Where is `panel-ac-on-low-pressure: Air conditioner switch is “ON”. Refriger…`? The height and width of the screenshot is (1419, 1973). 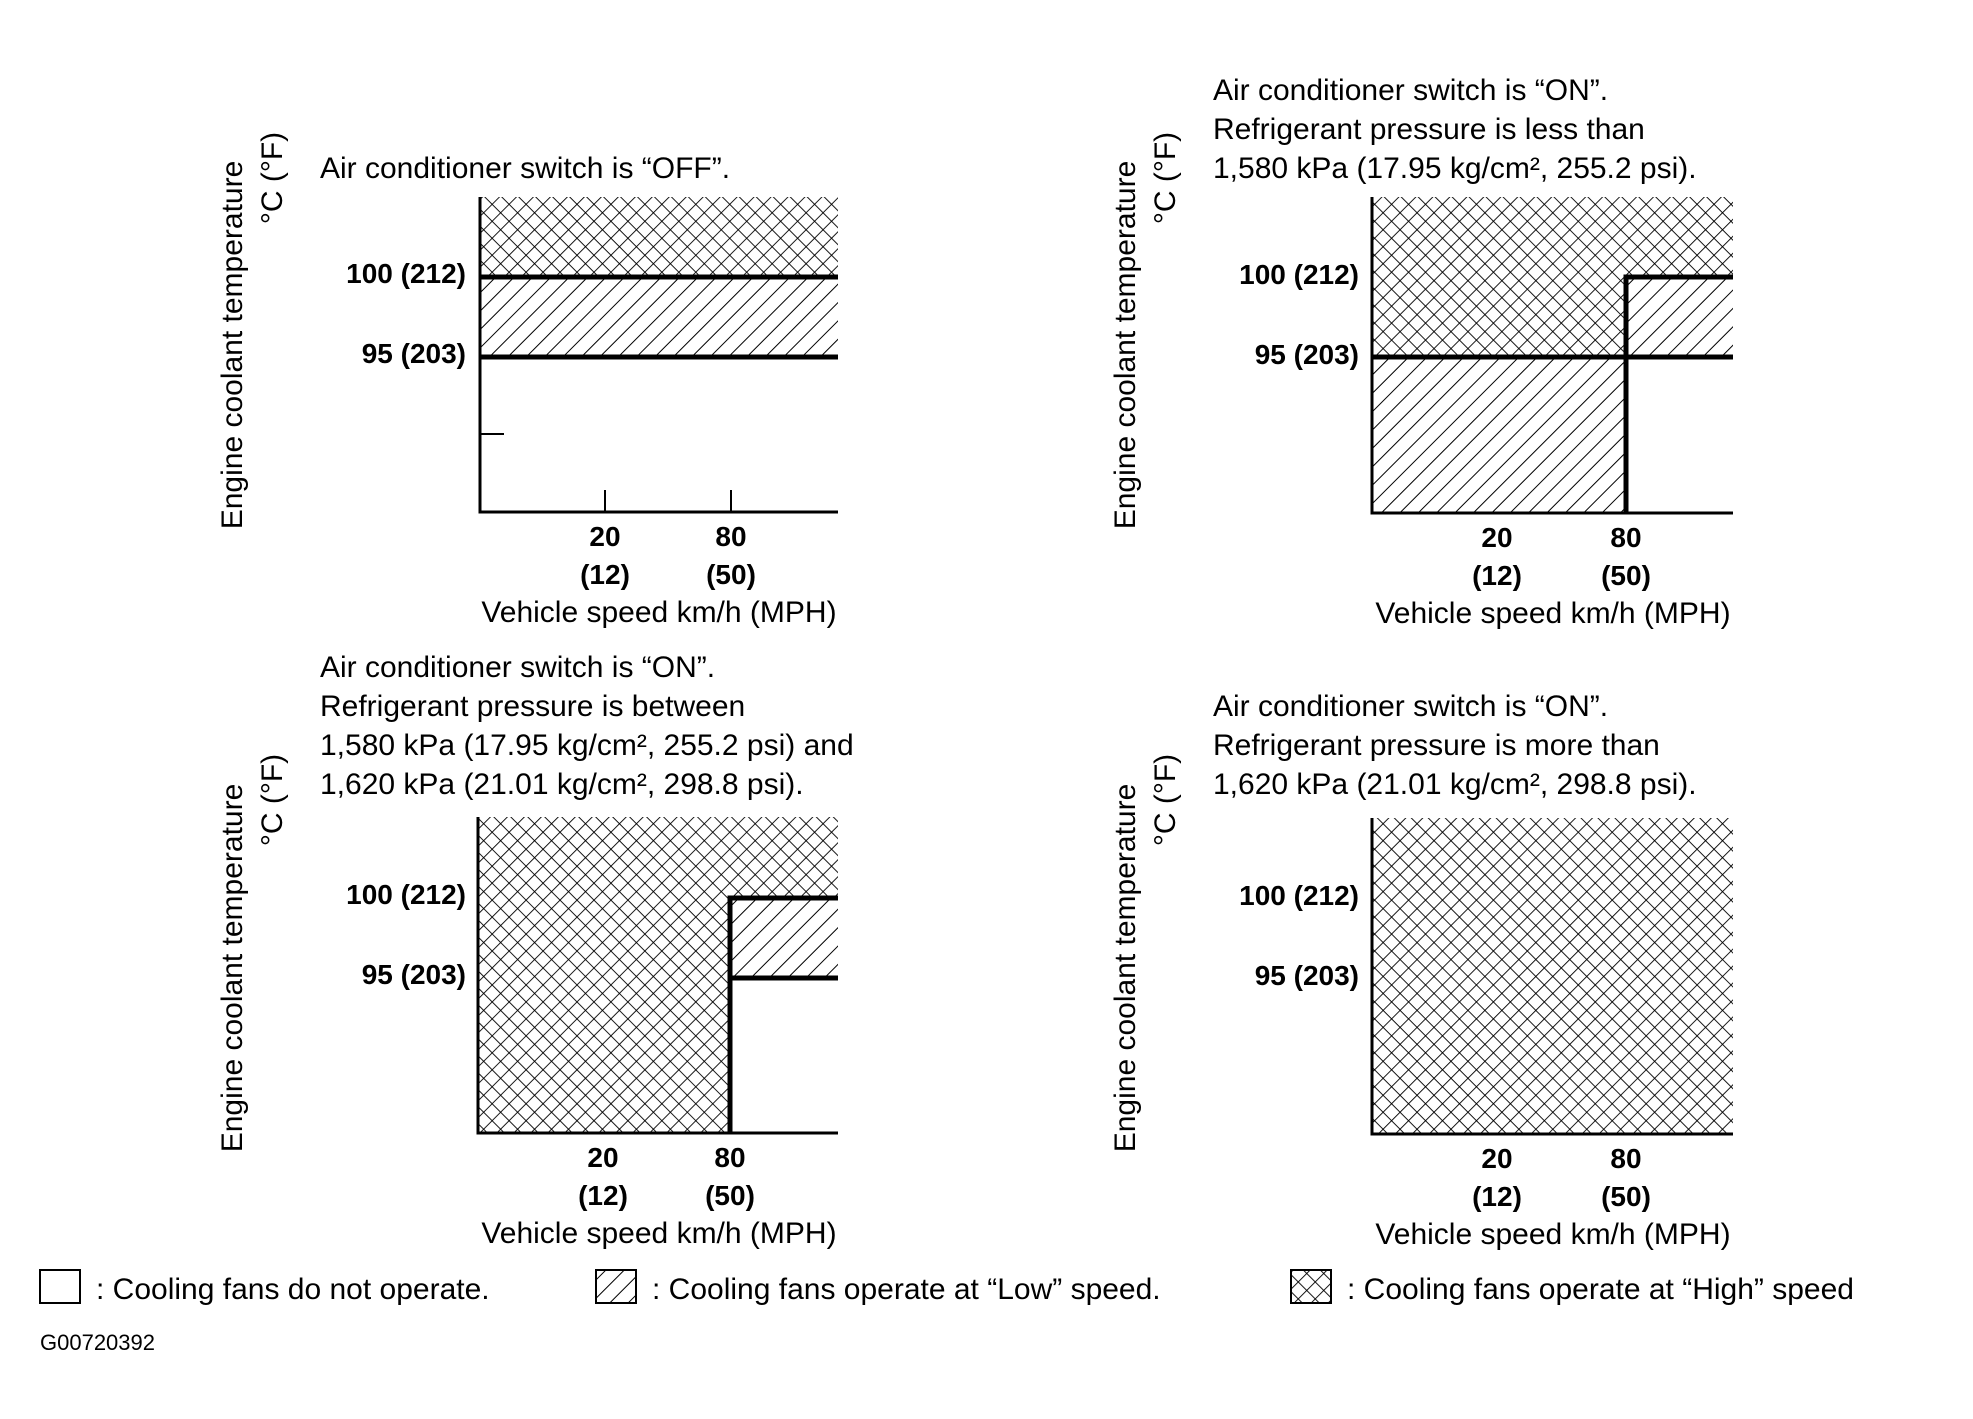 panel-ac-on-low-pressure: Air conditioner switch is “ON”. Refriger… is located at coordinates (1421, 352).